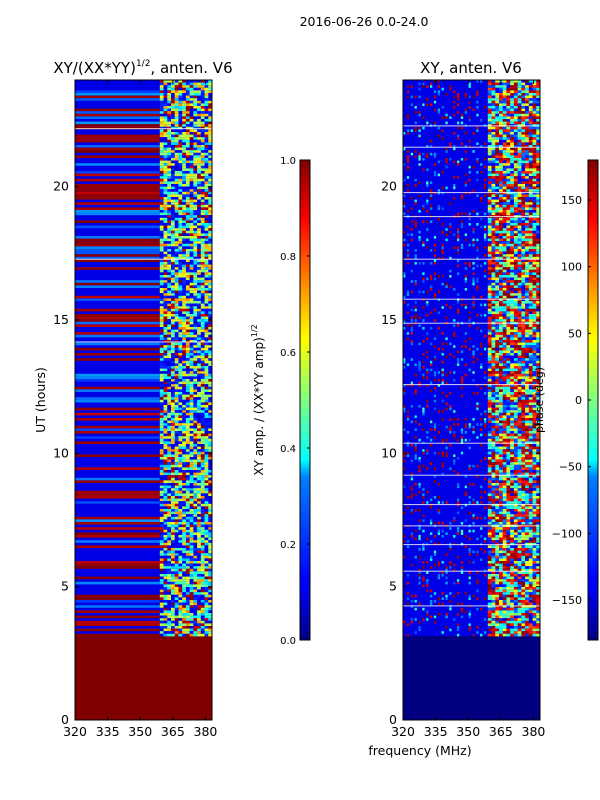 The image size is (600, 800). What do you see at coordinates (117, 227) in the screenshot?
I see `amplitude-row-stripe` at bounding box center [117, 227].